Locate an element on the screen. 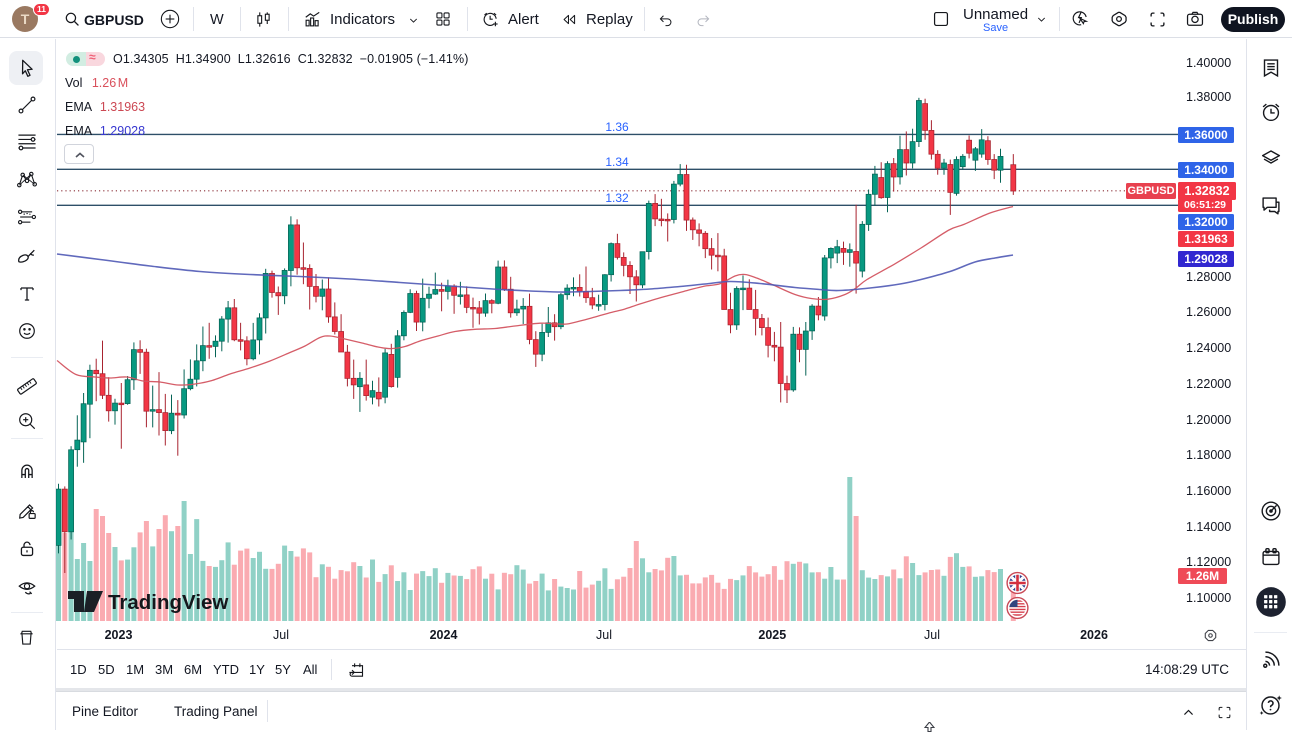 The height and width of the screenshot is (737, 1292). svg-text: TradingView is located at coordinates (168, 602).